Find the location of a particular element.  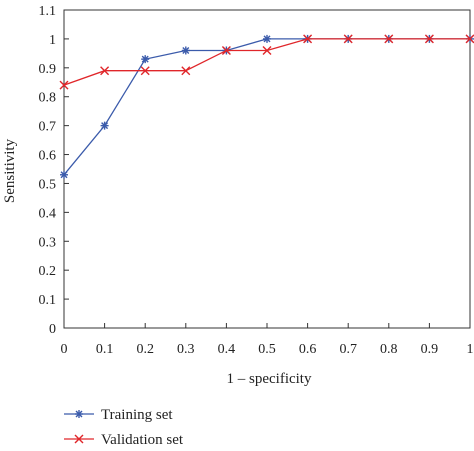

y-tick-label: 0.7 is located at coordinates (48, 127).